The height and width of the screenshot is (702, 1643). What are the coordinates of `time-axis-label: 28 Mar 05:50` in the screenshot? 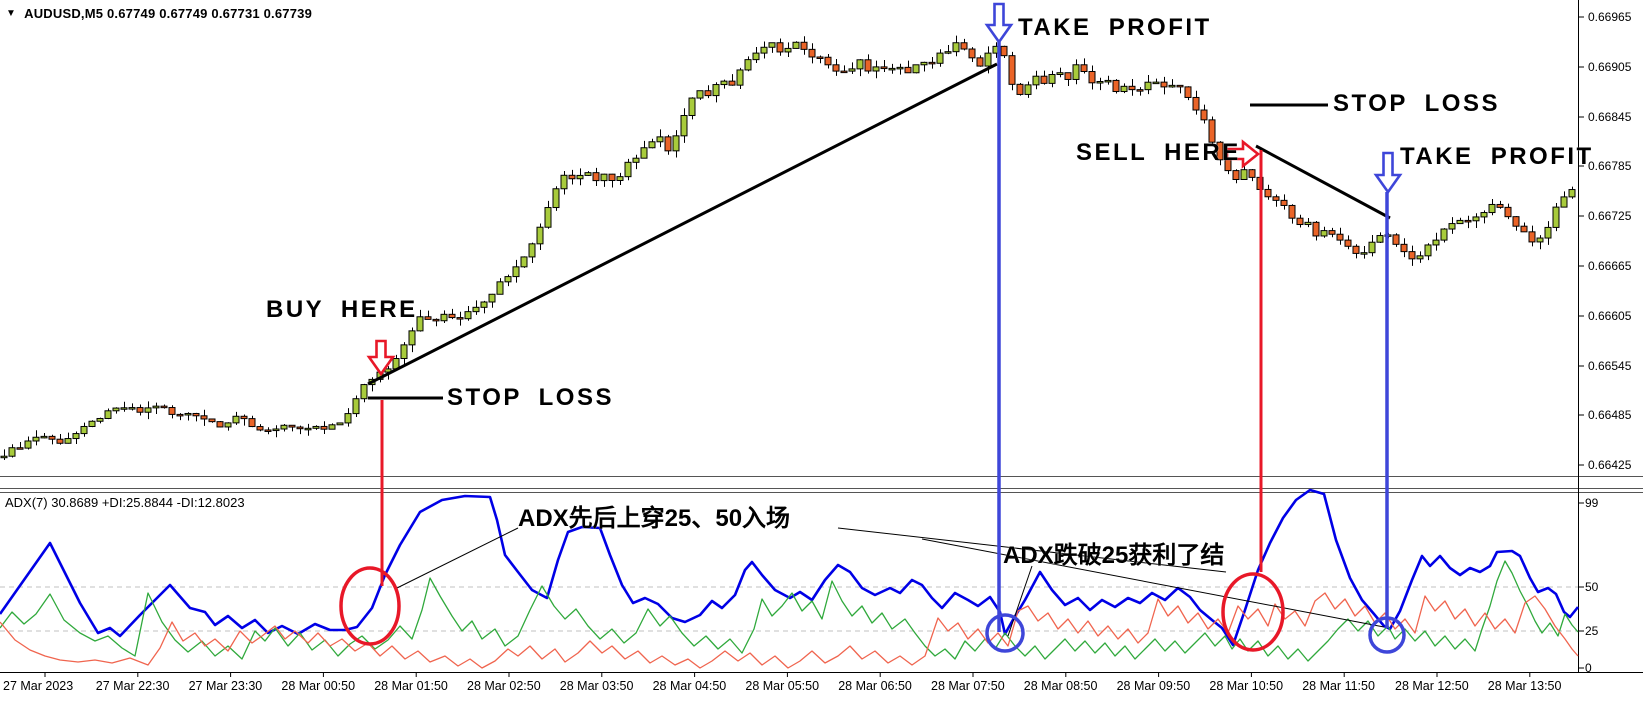 It's located at (782, 686).